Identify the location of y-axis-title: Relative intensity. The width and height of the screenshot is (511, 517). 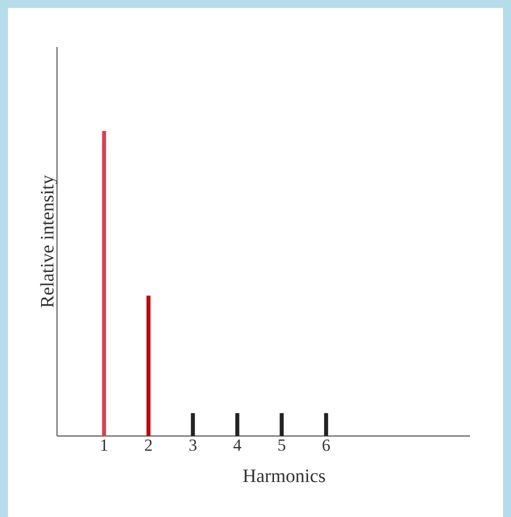
(49, 241).